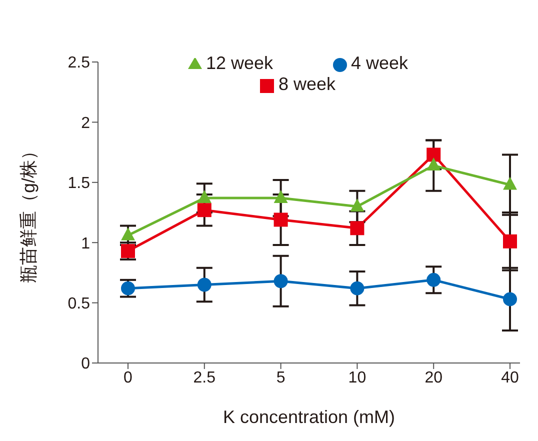 This screenshot has width=538, height=441. I want to click on x-axis-title: K concentration (mM), so click(309, 417).